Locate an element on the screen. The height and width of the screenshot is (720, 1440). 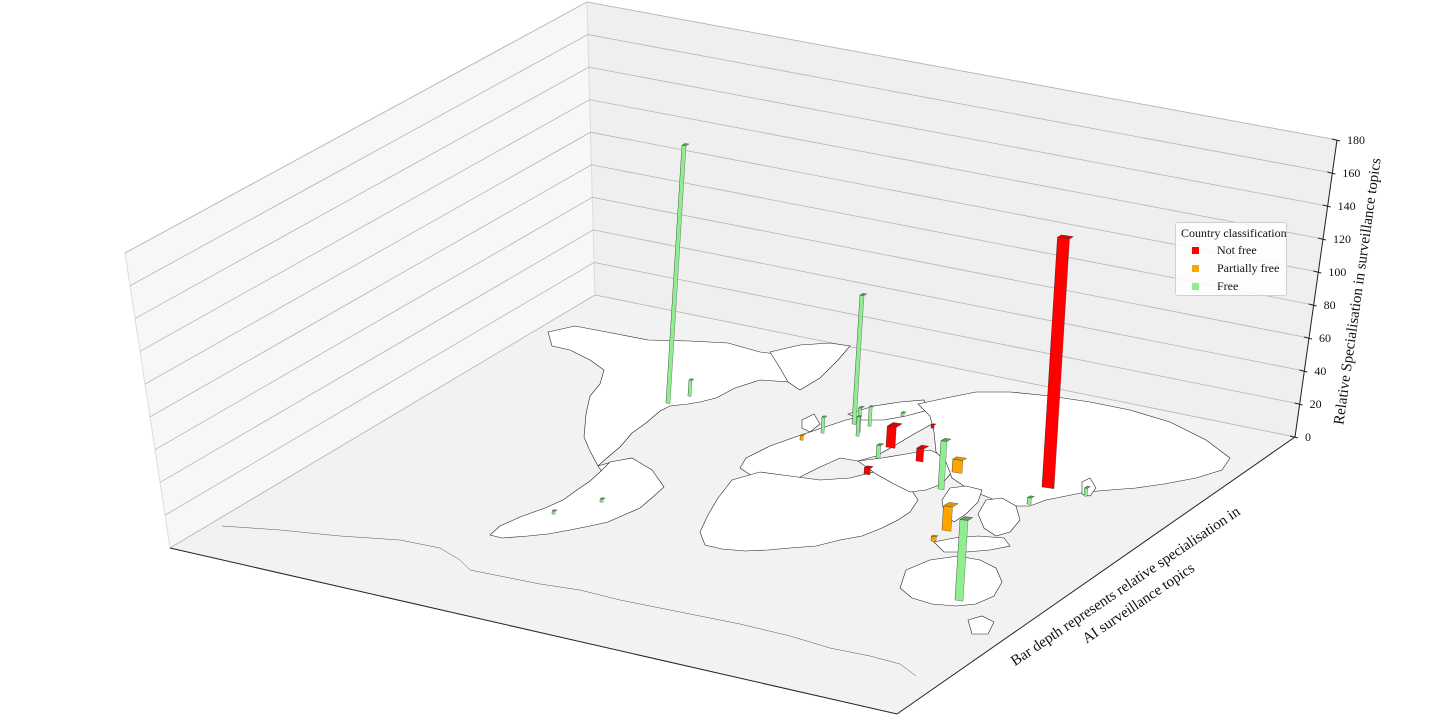
z-tick-label: 180 is located at coordinates (1356, 140).